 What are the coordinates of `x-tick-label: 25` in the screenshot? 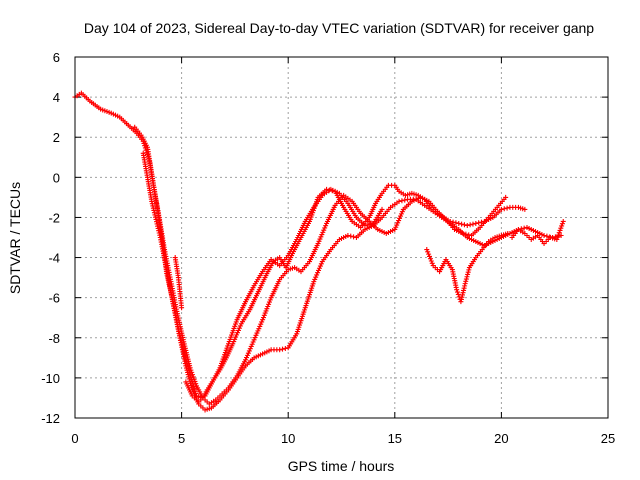 It's located at (608, 438).